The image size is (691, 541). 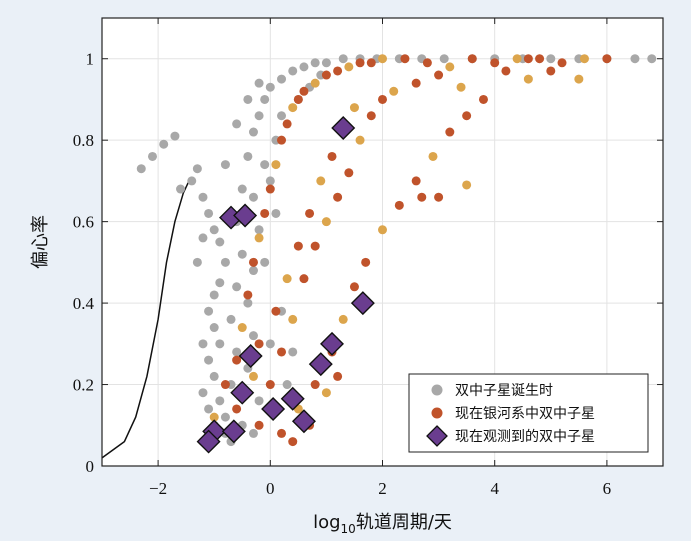 I want to click on x-tick-label: −2, so click(x=158, y=488).